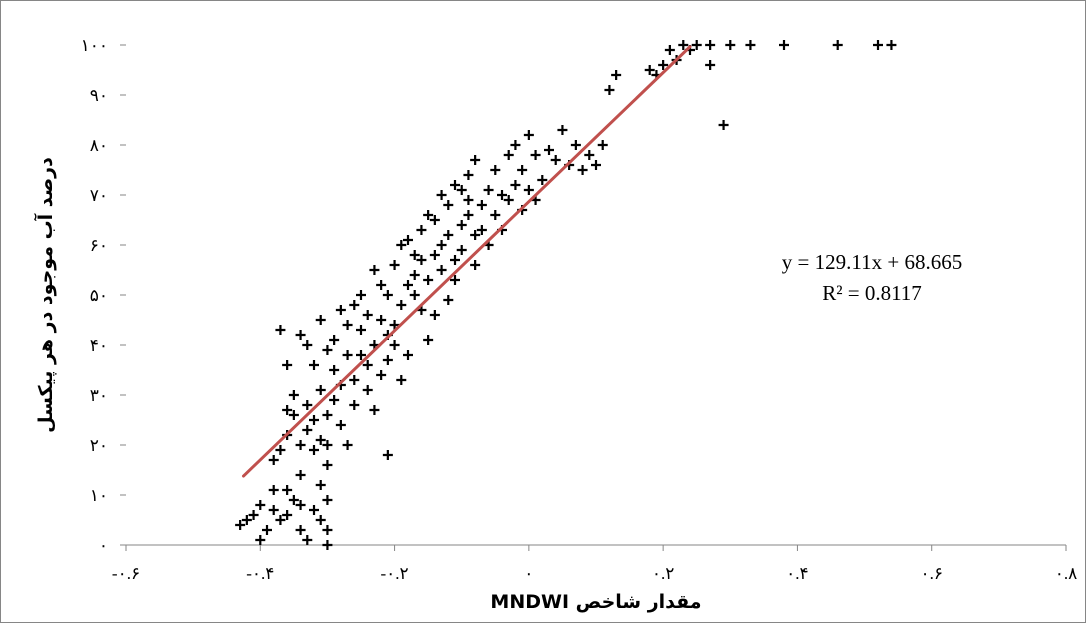  I want to click on y-tick-label: ۰, so click(103, 545).